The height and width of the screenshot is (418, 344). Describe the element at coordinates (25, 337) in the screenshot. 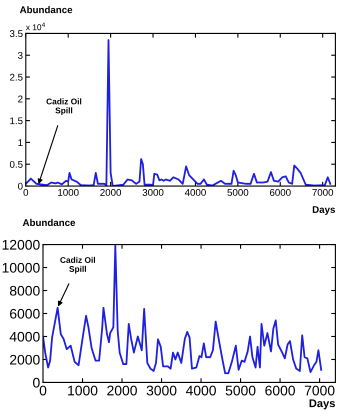

I see `y-tick-label: 4000` at that location.